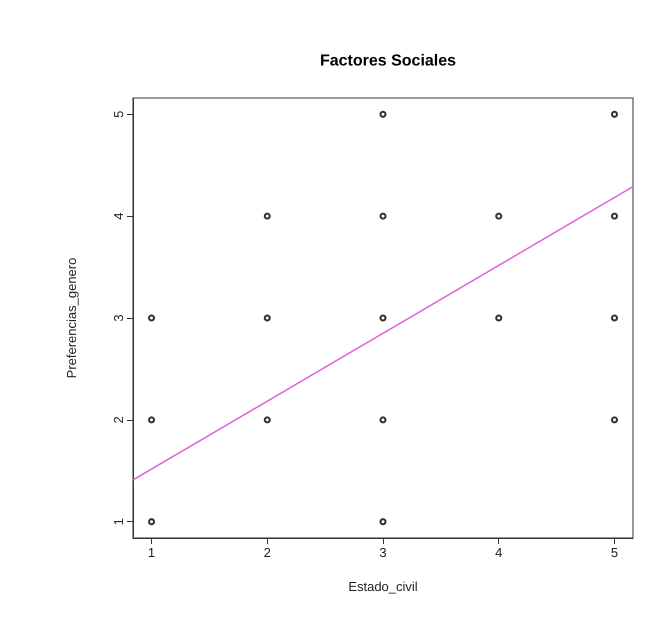 Image resolution: width=670 pixels, height=644 pixels. Describe the element at coordinates (267, 552) in the screenshot. I see `x-tick-label: 2` at that location.